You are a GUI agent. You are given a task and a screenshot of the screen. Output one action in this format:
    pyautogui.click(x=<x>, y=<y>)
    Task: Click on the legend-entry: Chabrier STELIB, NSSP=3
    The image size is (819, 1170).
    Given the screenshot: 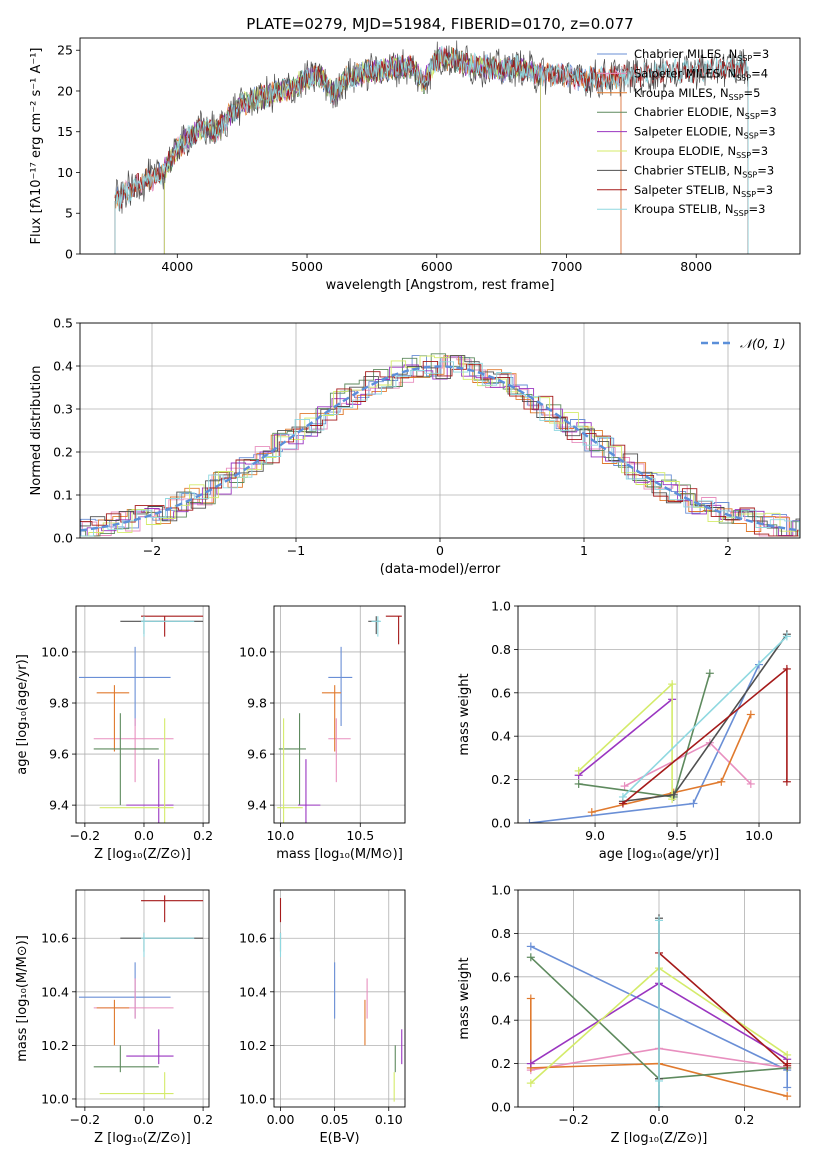 What is the action you would take?
    pyautogui.click(x=685, y=171)
    